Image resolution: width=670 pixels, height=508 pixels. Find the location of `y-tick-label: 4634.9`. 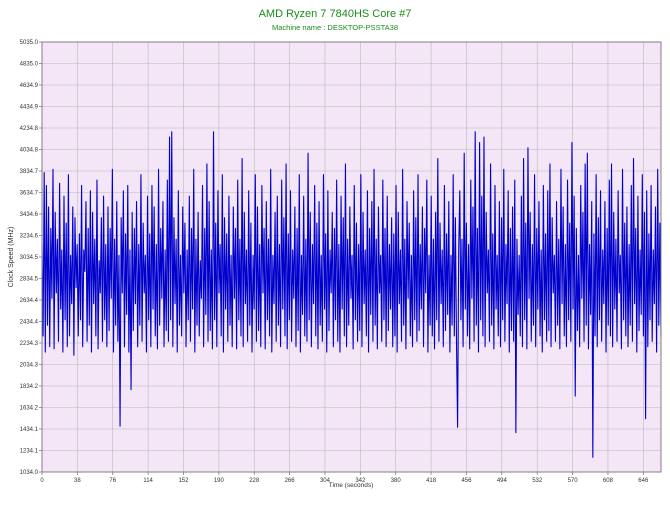

y-tick-label: 4634.9 is located at coordinates (29, 86).